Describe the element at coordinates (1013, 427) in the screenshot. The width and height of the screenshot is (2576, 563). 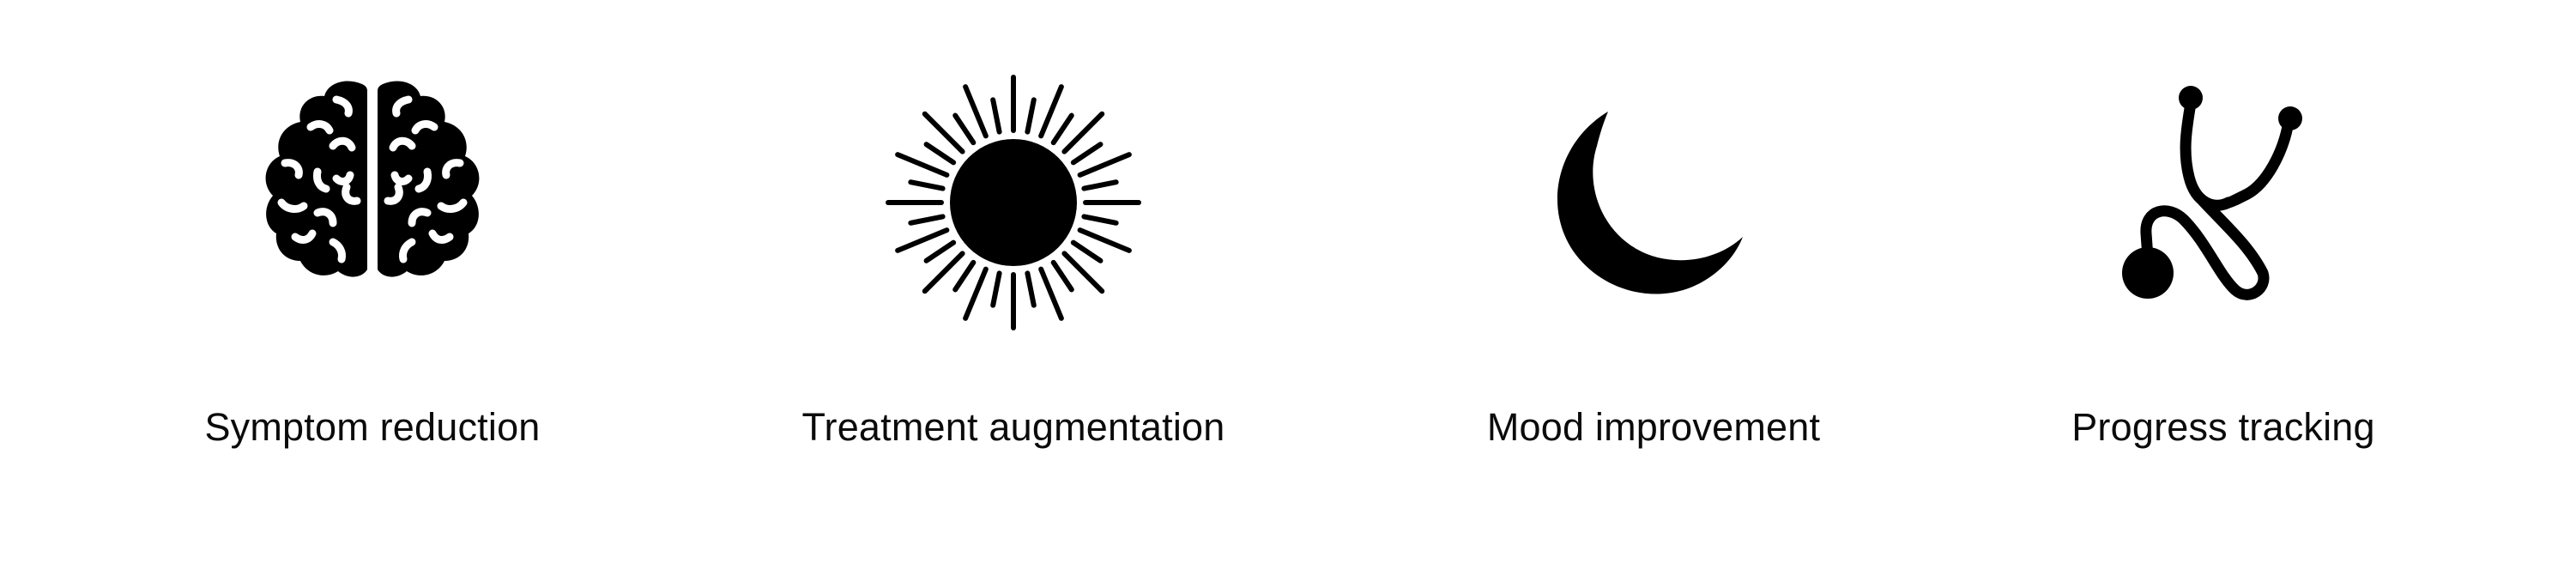
I see `feature-label-treatment-augmentation: Treatment augmentation` at that location.